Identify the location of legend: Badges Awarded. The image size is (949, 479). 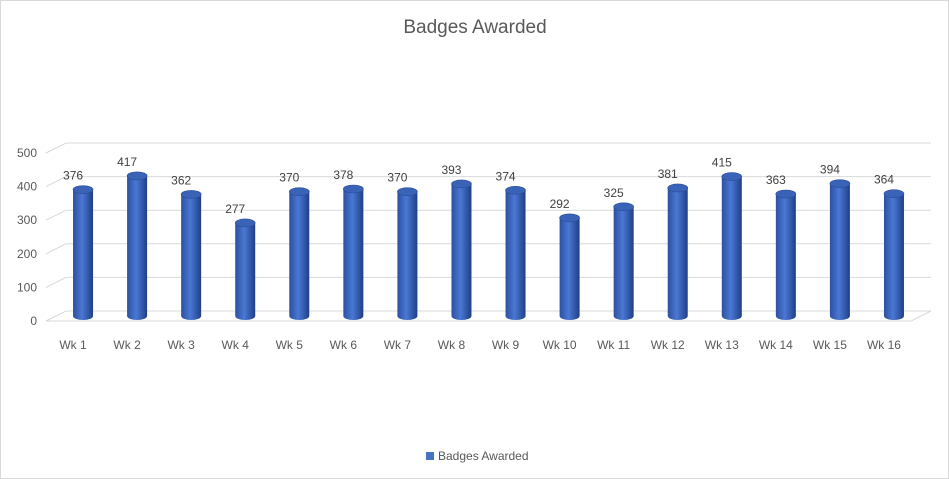
(477, 456).